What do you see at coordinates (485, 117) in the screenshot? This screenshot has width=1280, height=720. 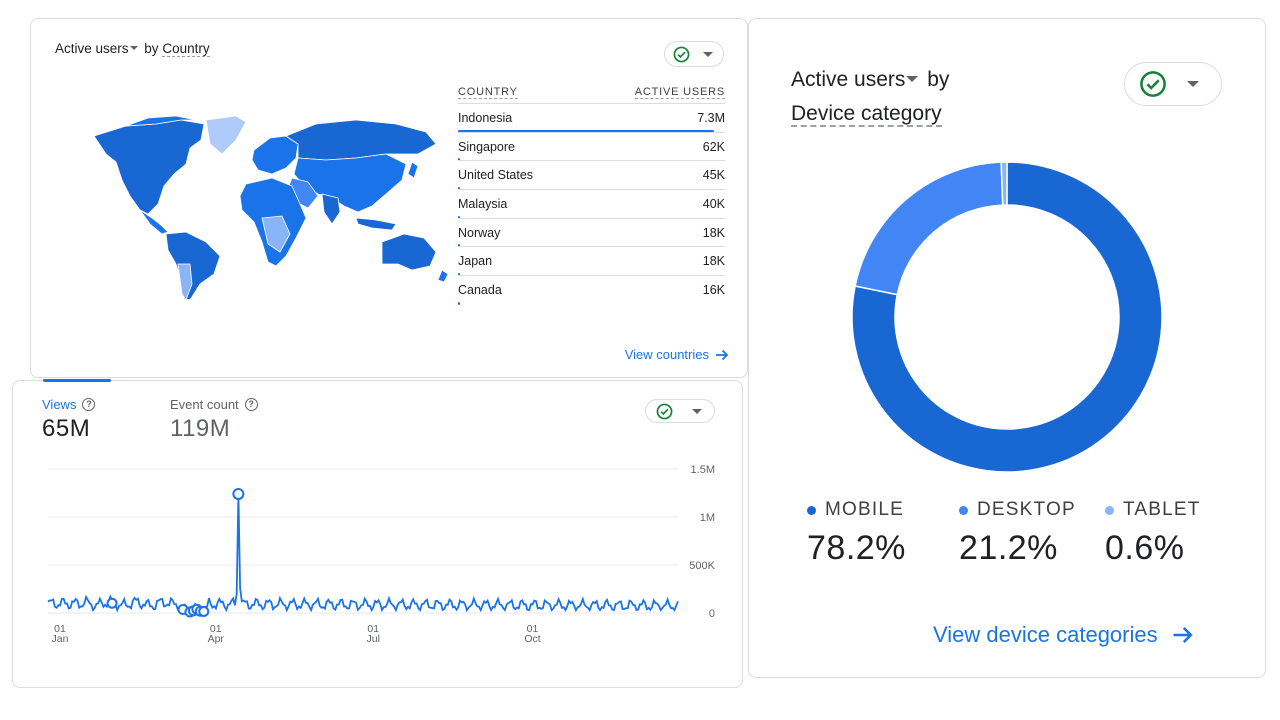 I see `country-name: Indonesia` at bounding box center [485, 117].